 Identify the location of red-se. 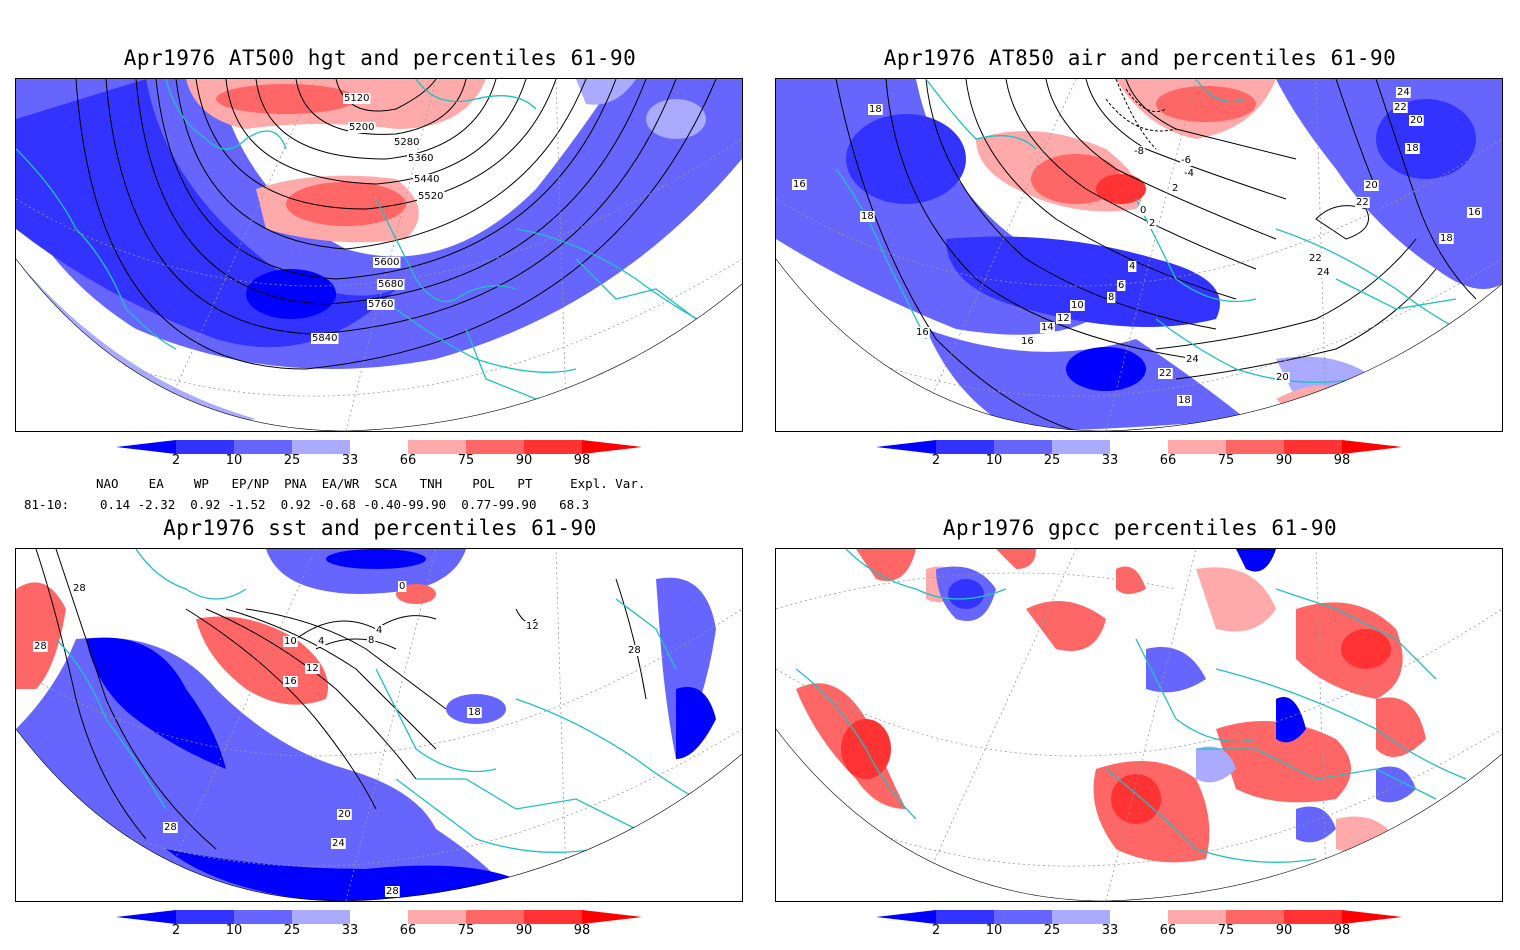
(1306, 397).